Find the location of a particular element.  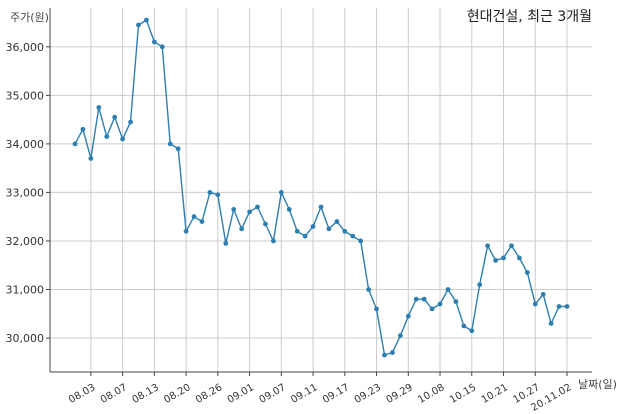

x-axis-label: 날짜(일) is located at coordinates (597, 384).